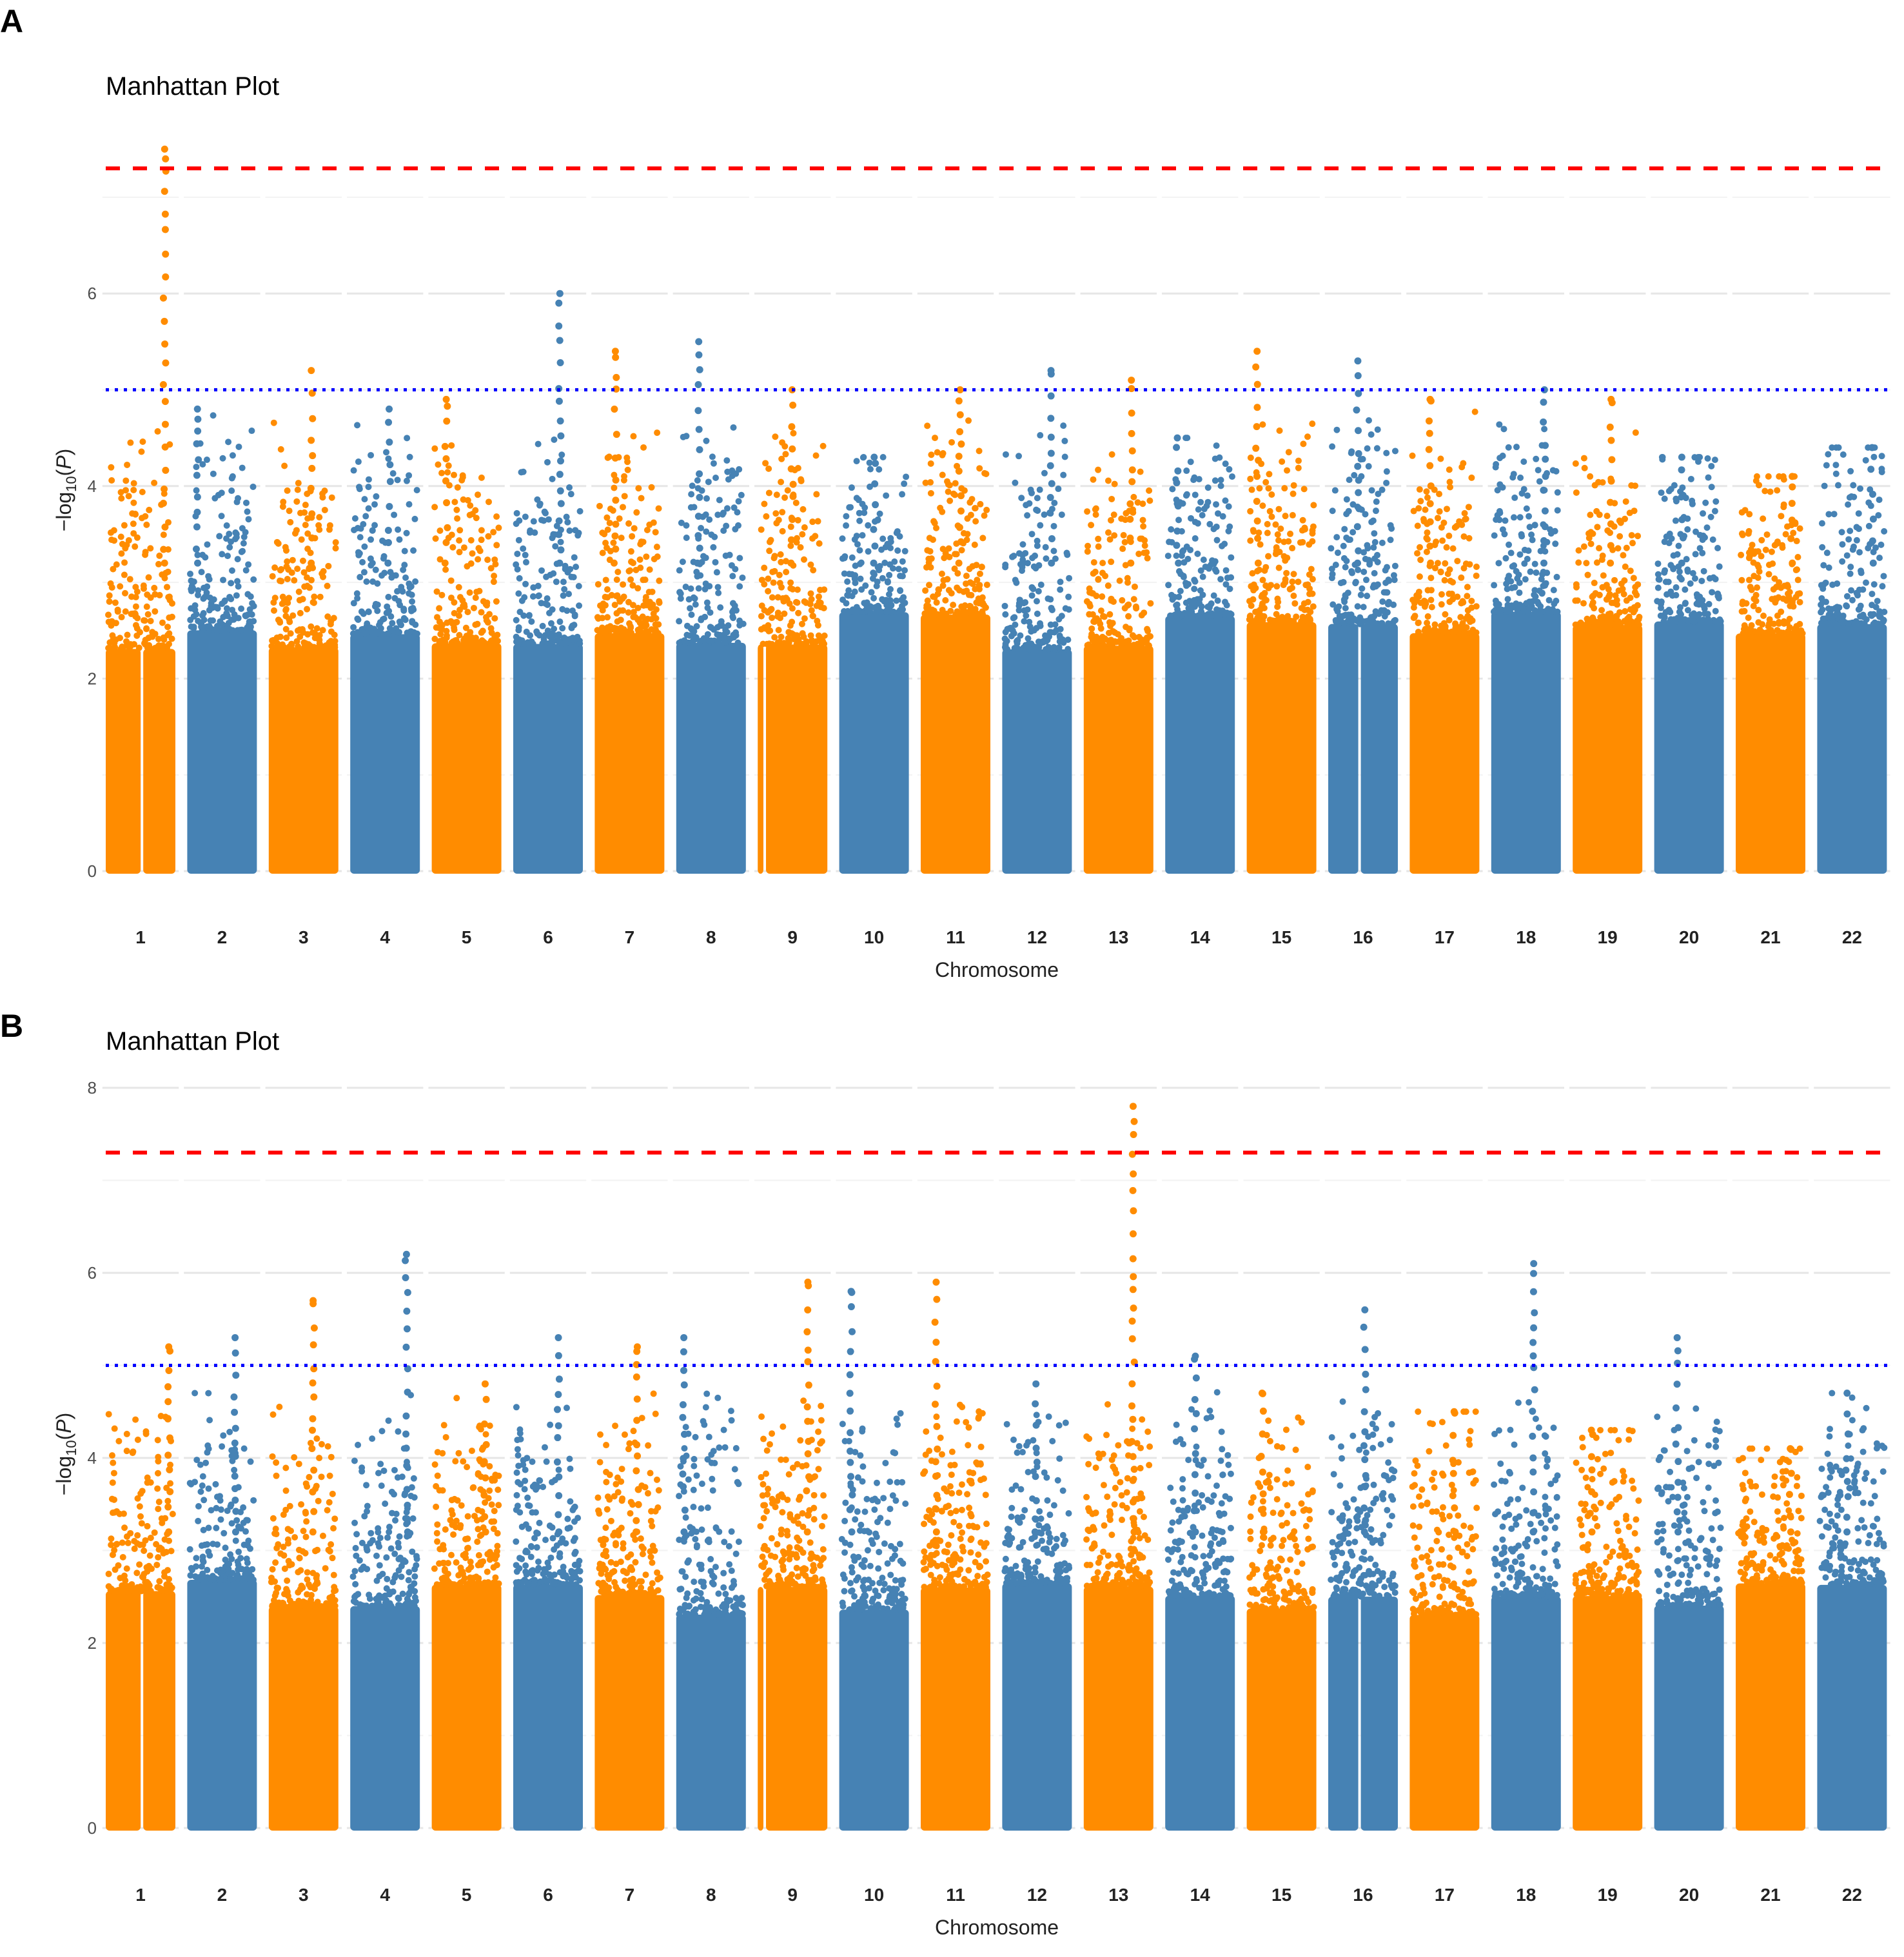 Image resolution: width=1904 pixels, height=1957 pixels. What do you see at coordinates (193, 87) in the screenshot?
I see `chart-title: Manhattan Plot` at bounding box center [193, 87].